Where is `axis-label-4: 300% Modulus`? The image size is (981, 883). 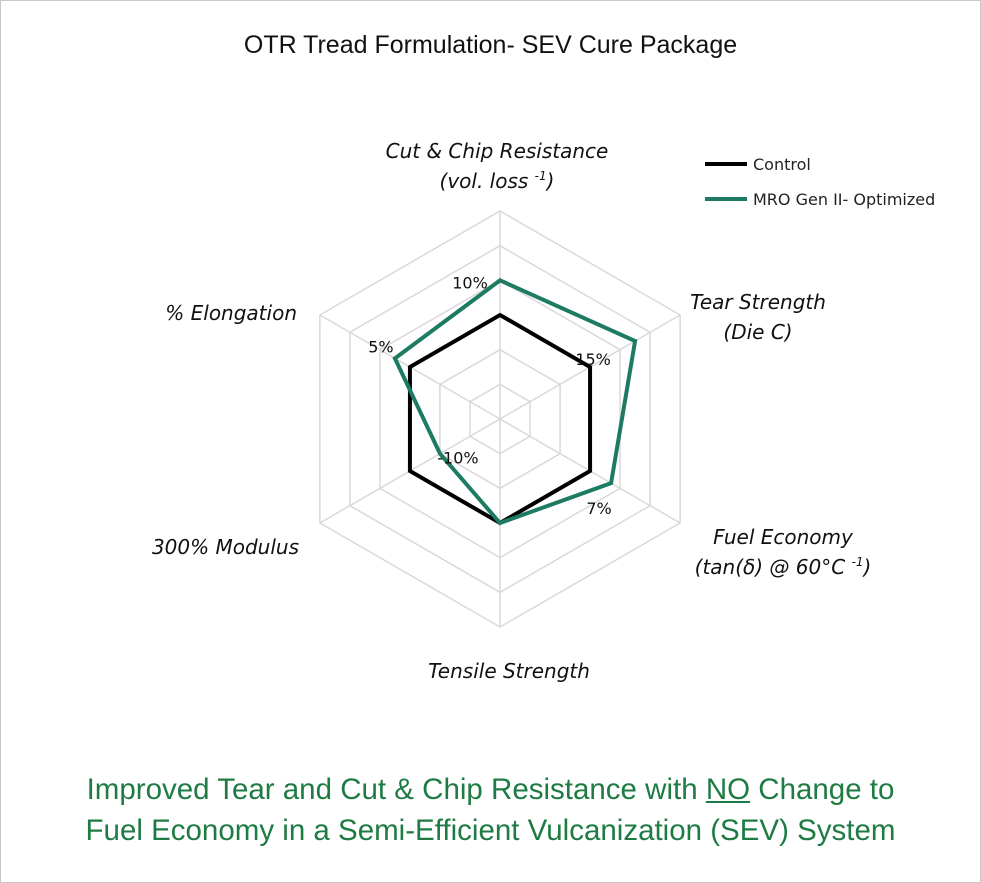
axis-label-4: 300% Modulus is located at coordinates (225, 547).